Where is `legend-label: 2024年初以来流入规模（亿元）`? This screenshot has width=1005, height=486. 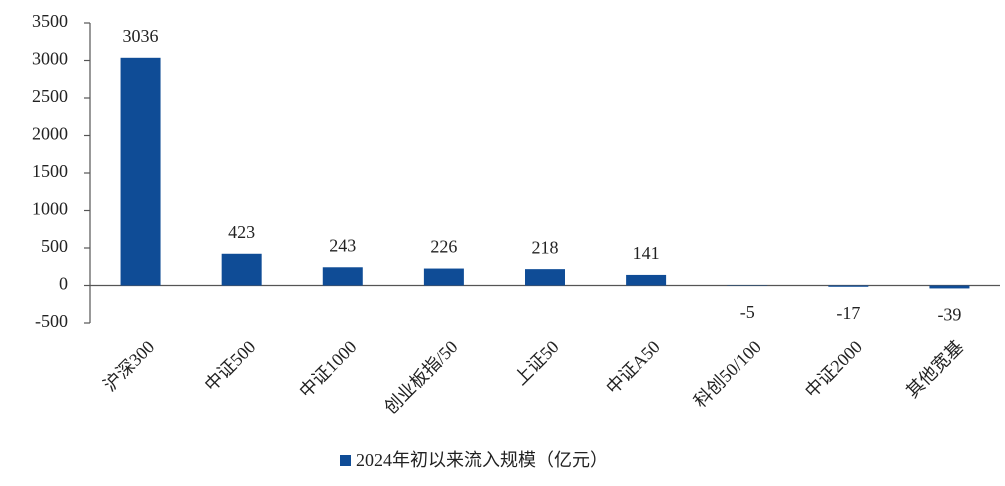 legend-label: 2024年初以来流入规模（亿元） is located at coordinates (482, 460).